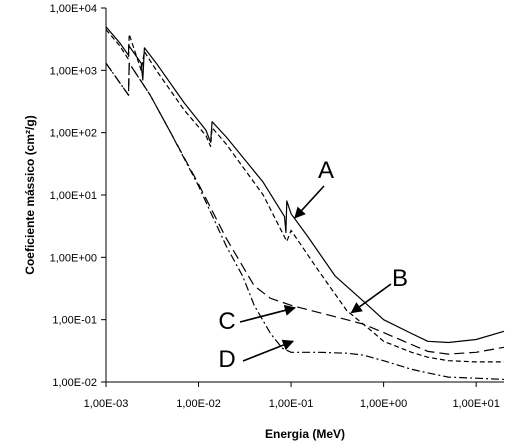 This screenshot has width=507, height=443. Describe the element at coordinates (73, 71) in the screenshot. I see `y-tick-label: 1,00E+03` at that location.